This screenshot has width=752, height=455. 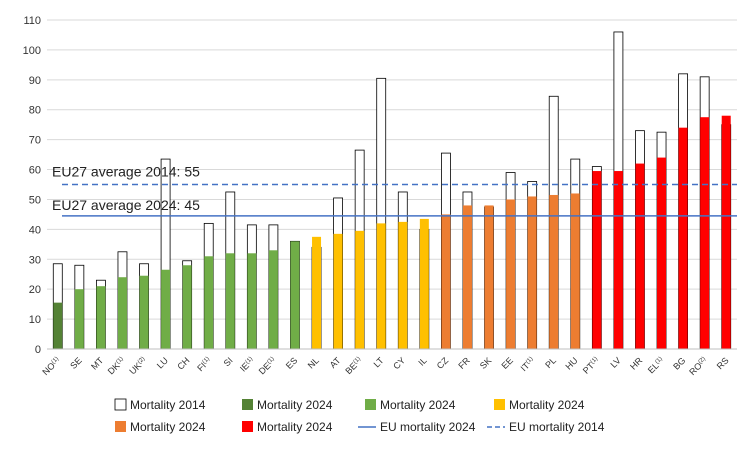 I want to click on x-tick-label-text: CY, so click(x=399, y=363).